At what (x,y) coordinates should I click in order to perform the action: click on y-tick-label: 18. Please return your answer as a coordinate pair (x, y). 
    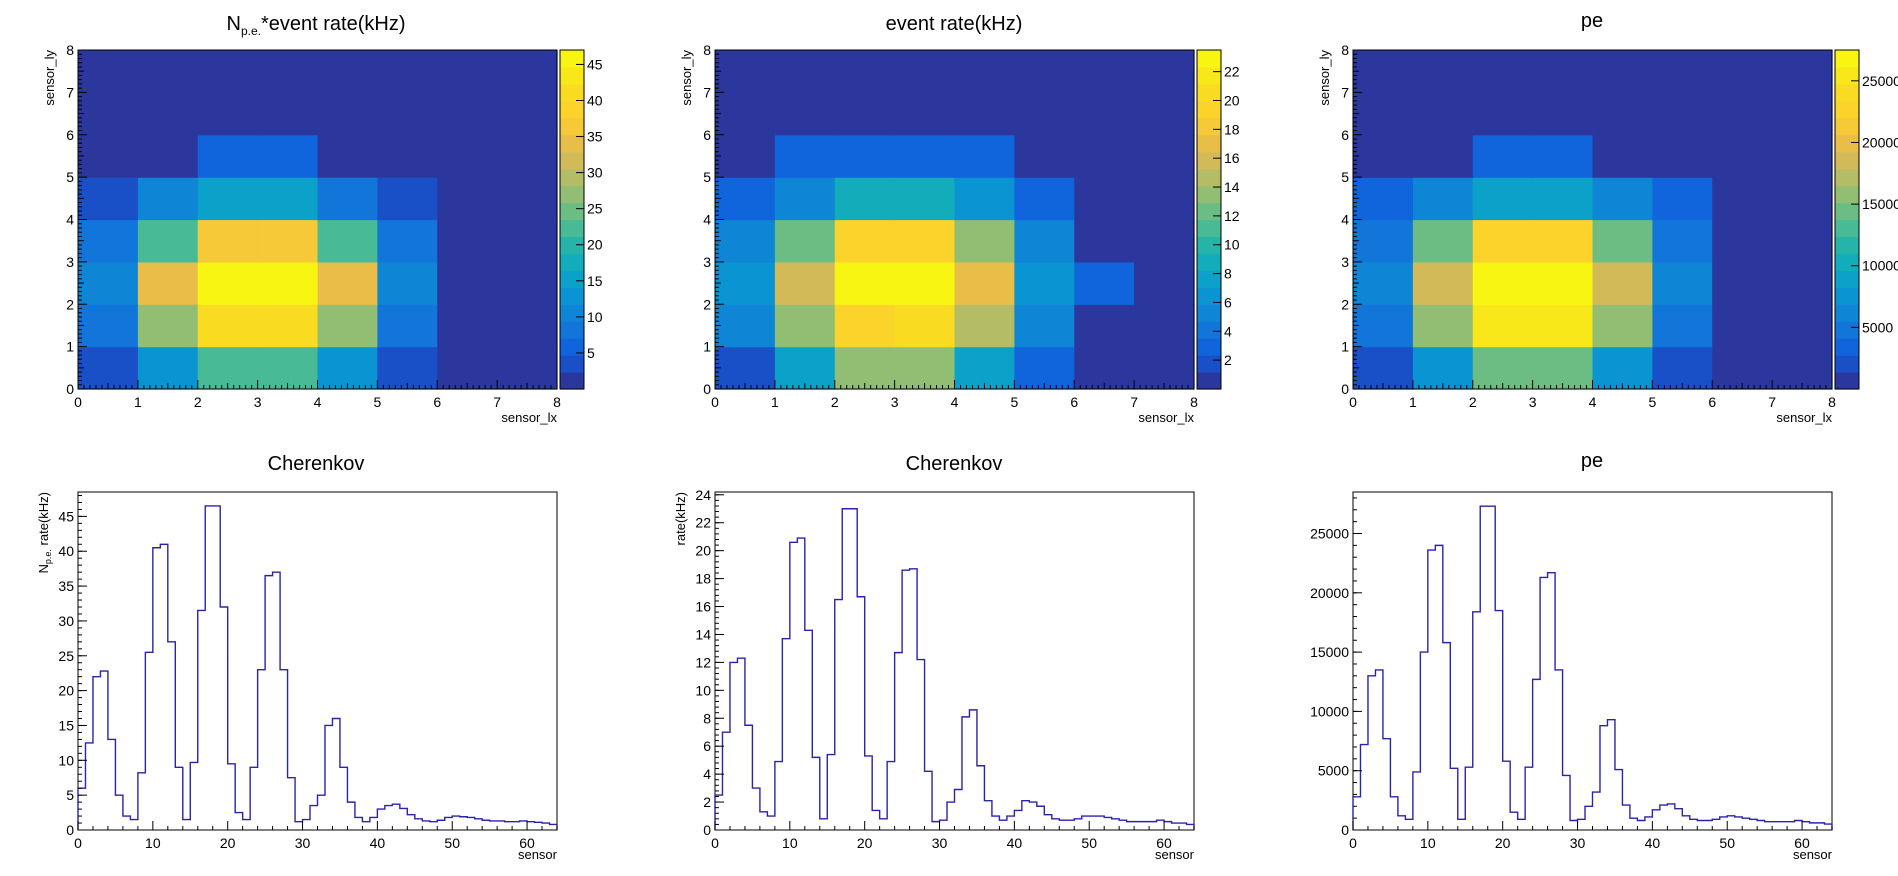
    Looking at the image, I should click on (703, 579).